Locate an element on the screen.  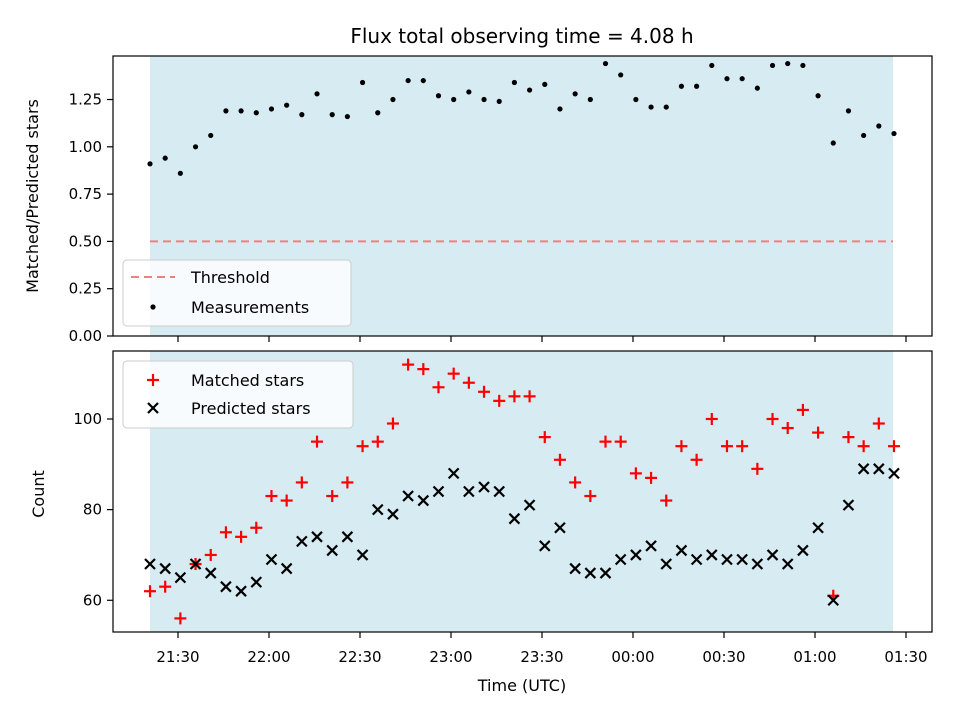
legend-predicted-label: Predicted stars is located at coordinates (251, 408).